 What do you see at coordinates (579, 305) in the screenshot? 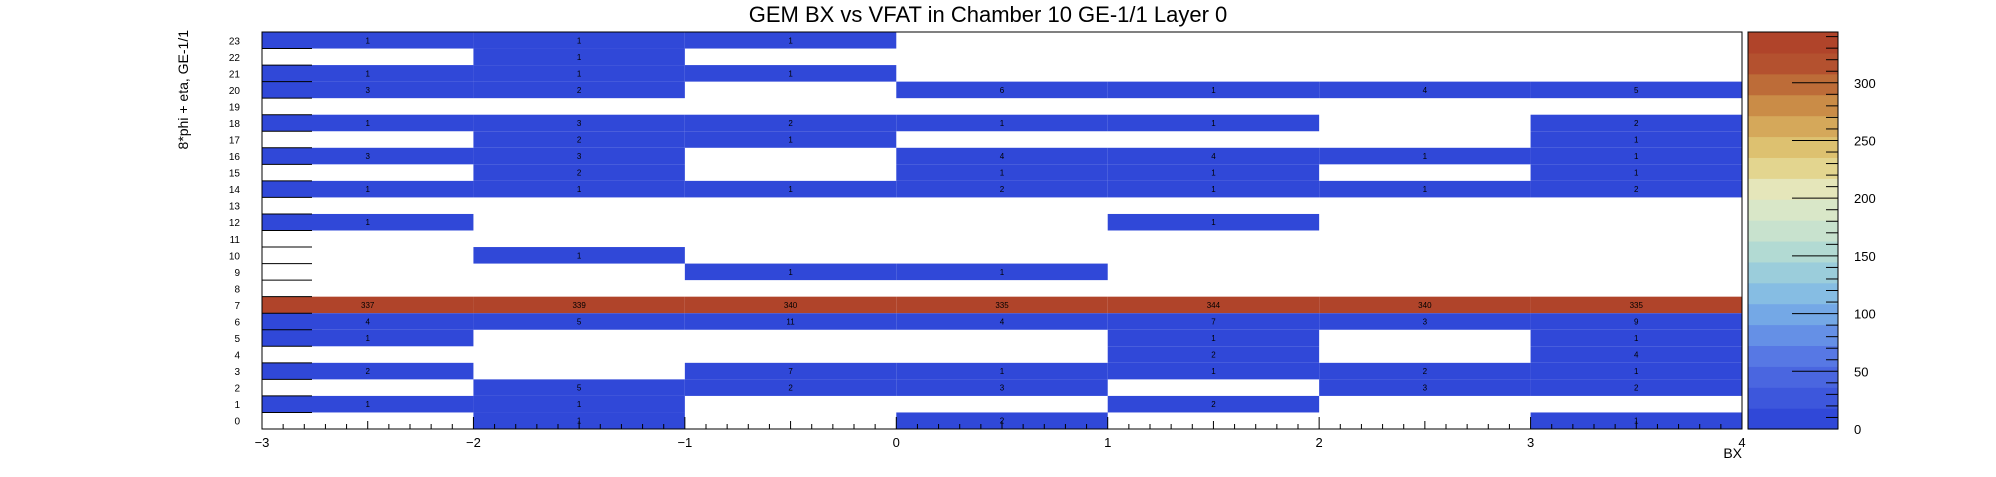
I see `cell-value-label: 339` at bounding box center [579, 305].